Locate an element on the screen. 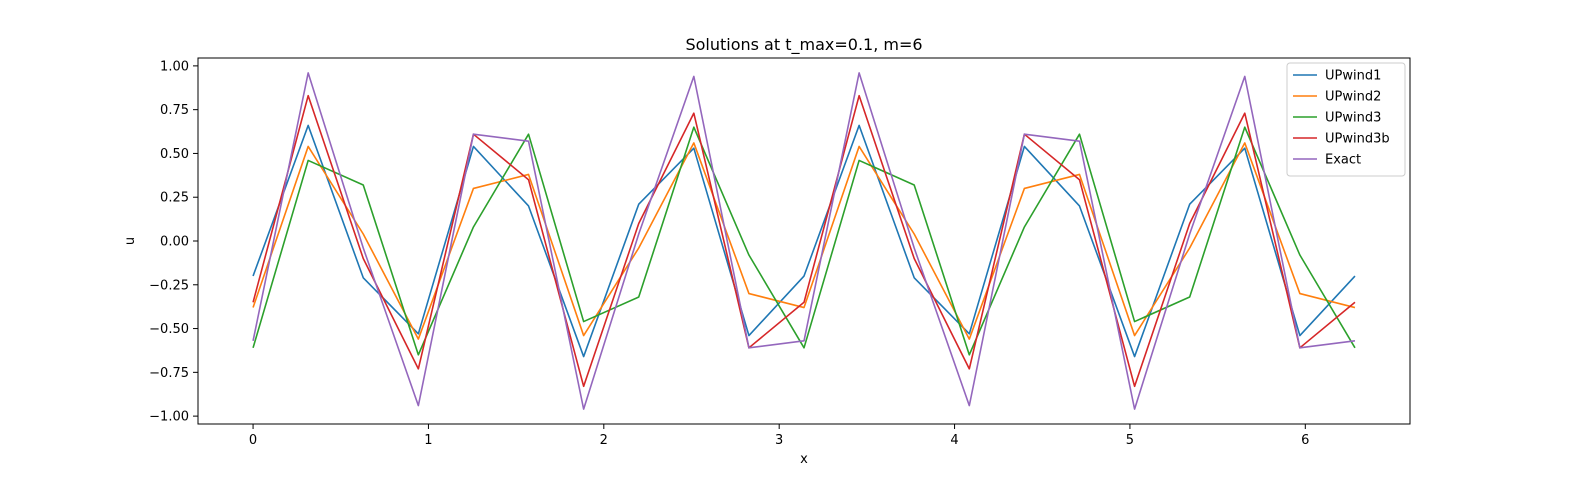  y-tick-label: −1.00 is located at coordinates (169, 417).